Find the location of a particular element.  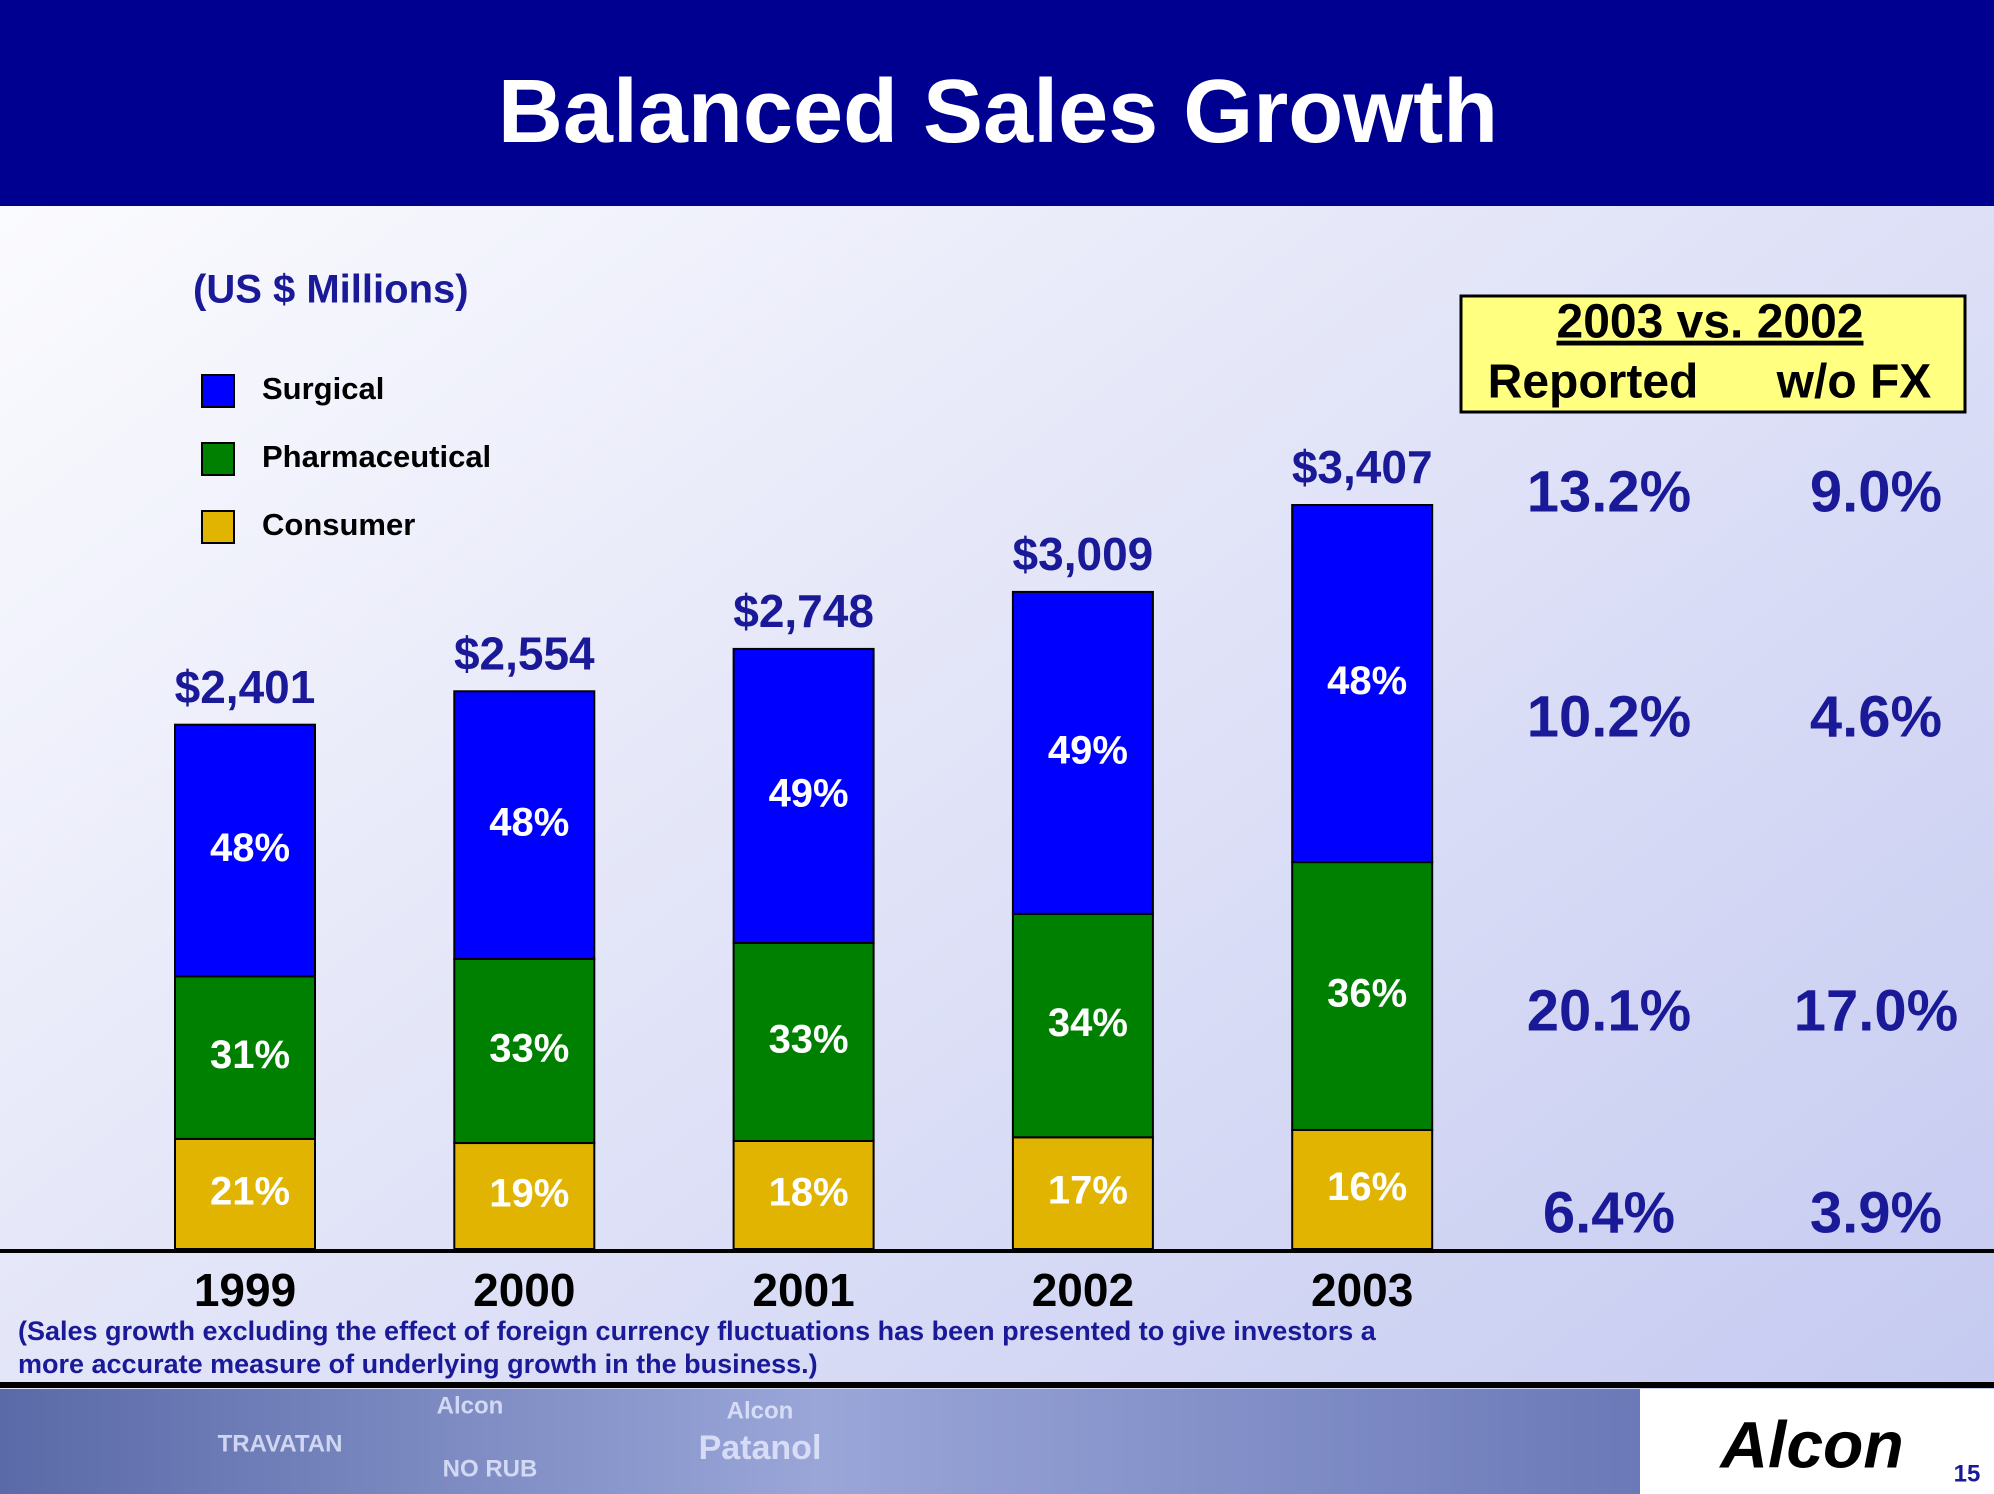

total-label: $2,401 is located at coordinates (245, 687).